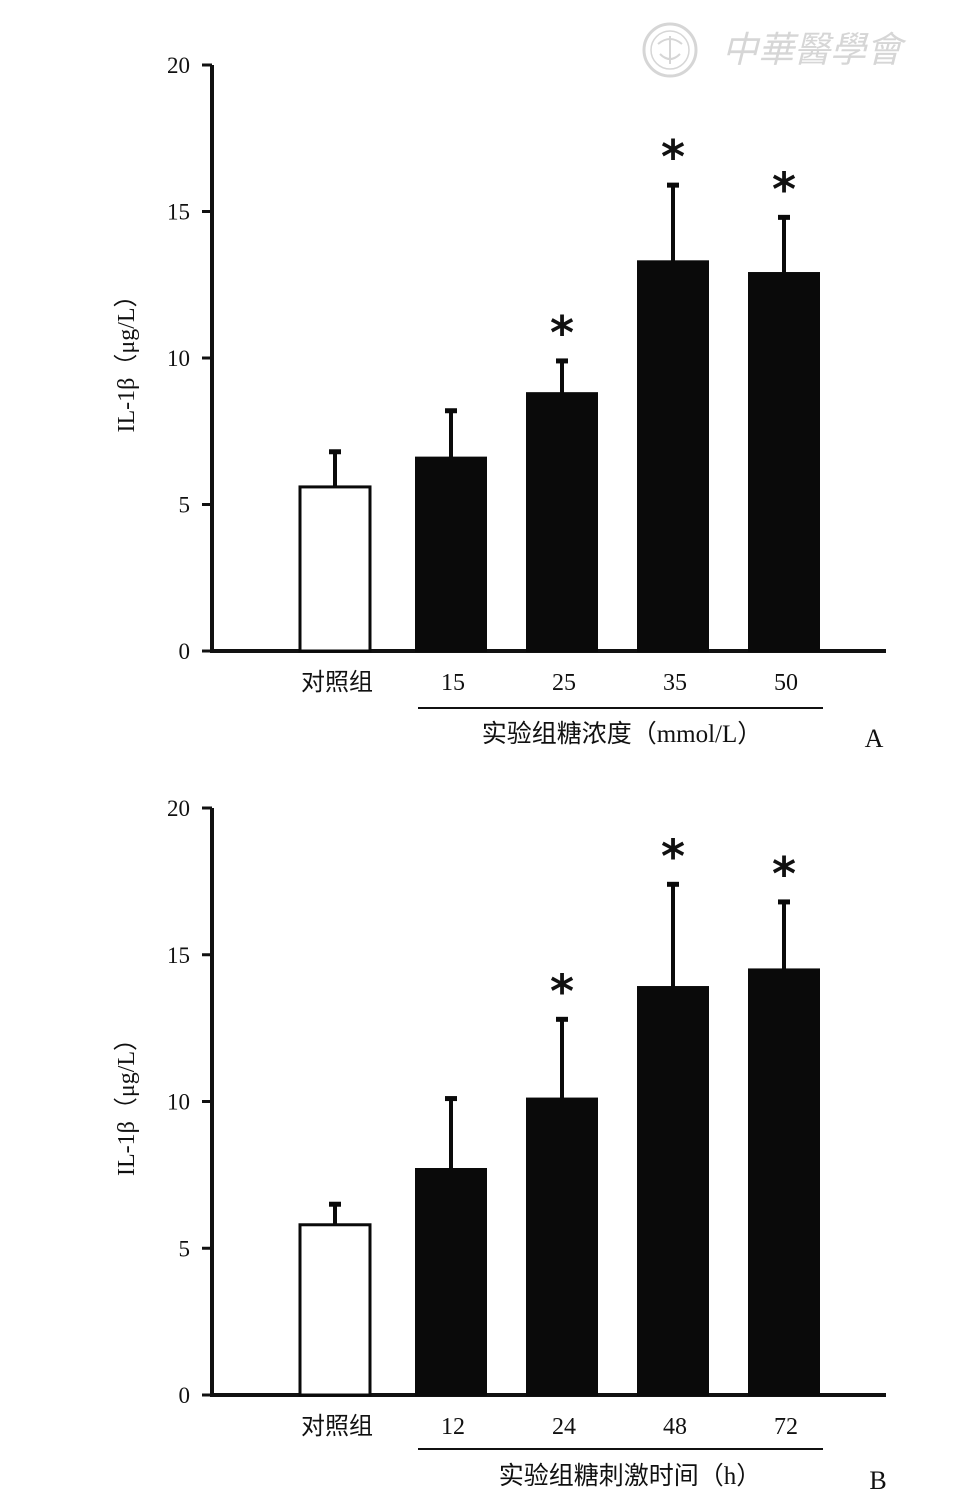  What do you see at coordinates (874, 738) in the screenshot?
I see `panel-letter: A` at bounding box center [874, 738].